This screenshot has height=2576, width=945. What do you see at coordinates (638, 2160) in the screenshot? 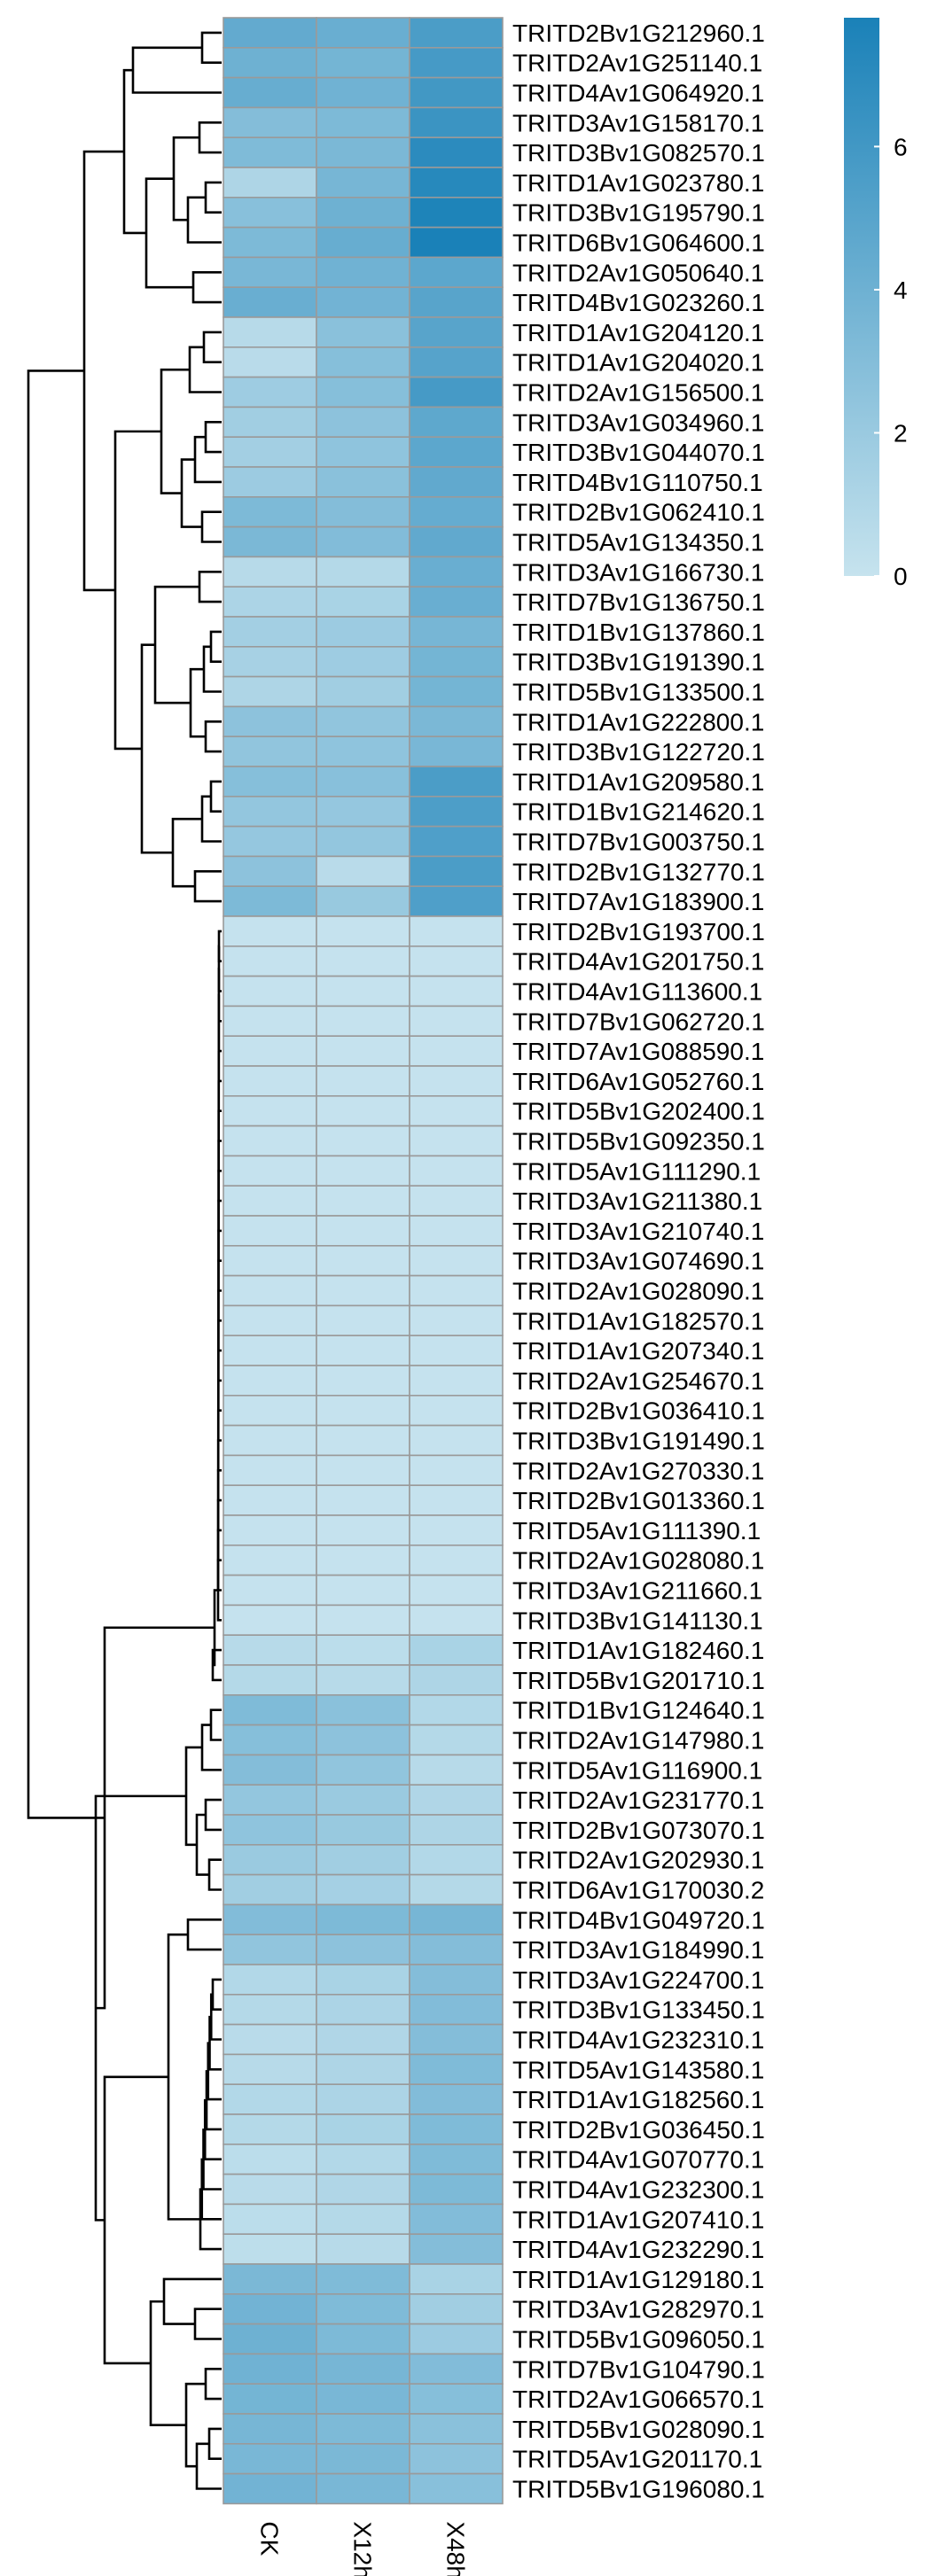
I see `row-label: TRITD4Av1G070770.1` at bounding box center [638, 2160].